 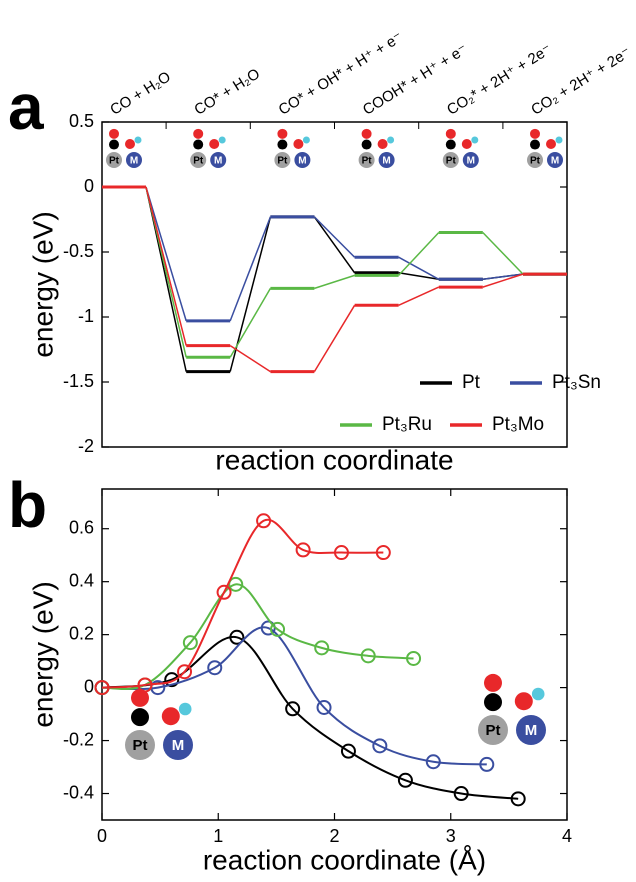 What do you see at coordinates (518, 424) in the screenshot?
I see `legend-label: Pt₃Mo` at bounding box center [518, 424].